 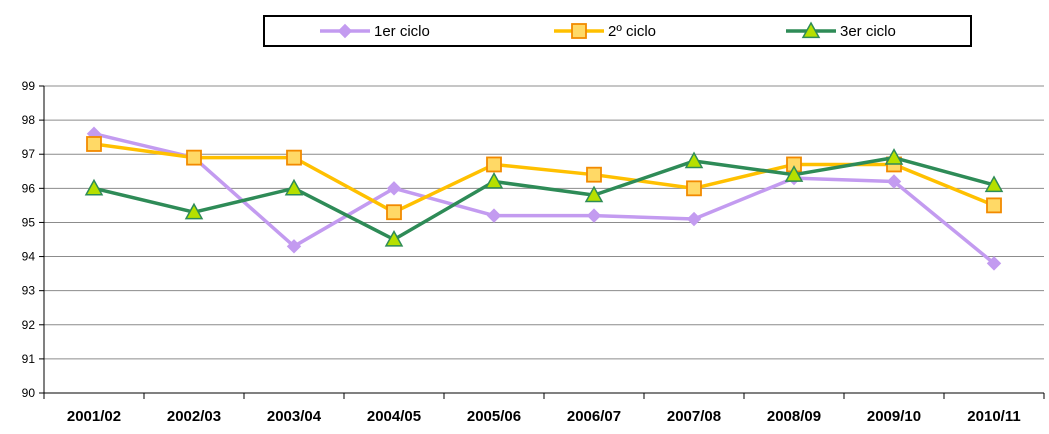 I want to click on legend-entry-1: 1er ciclo, so click(x=375, y=31).